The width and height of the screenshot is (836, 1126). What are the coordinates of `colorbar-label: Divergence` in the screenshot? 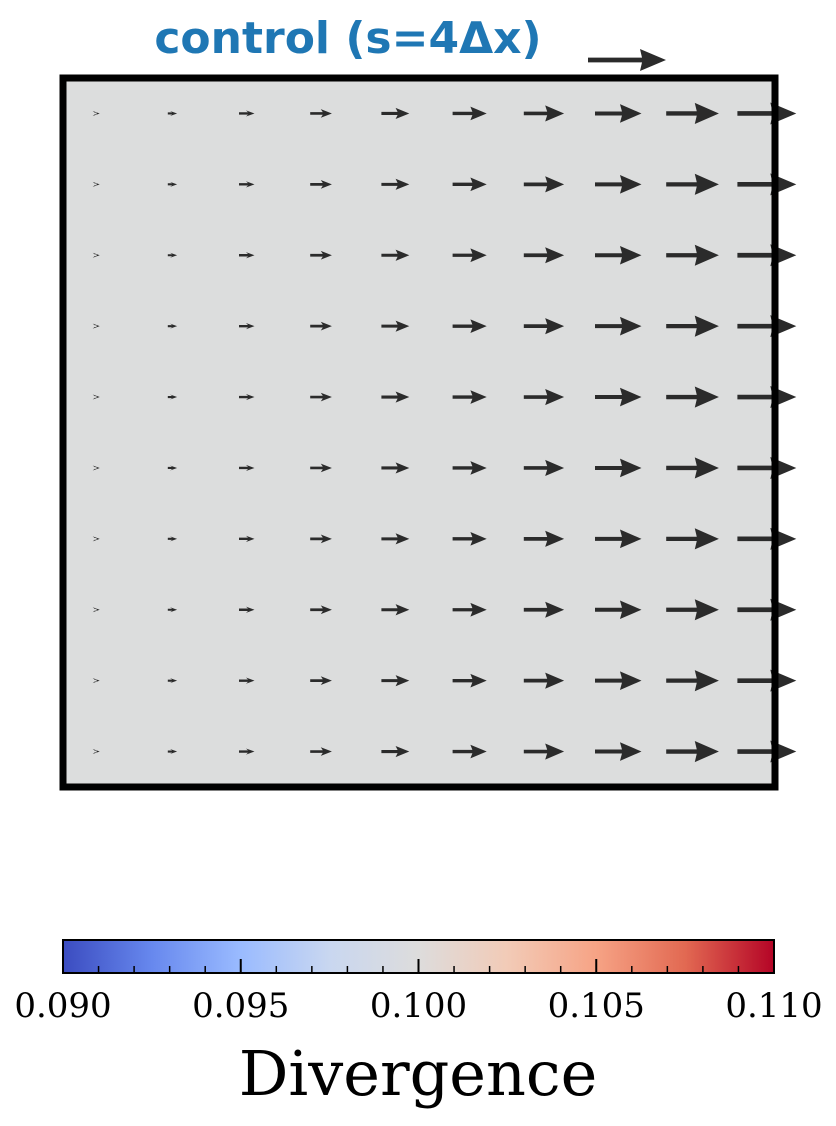 It's located at (418, 1073).